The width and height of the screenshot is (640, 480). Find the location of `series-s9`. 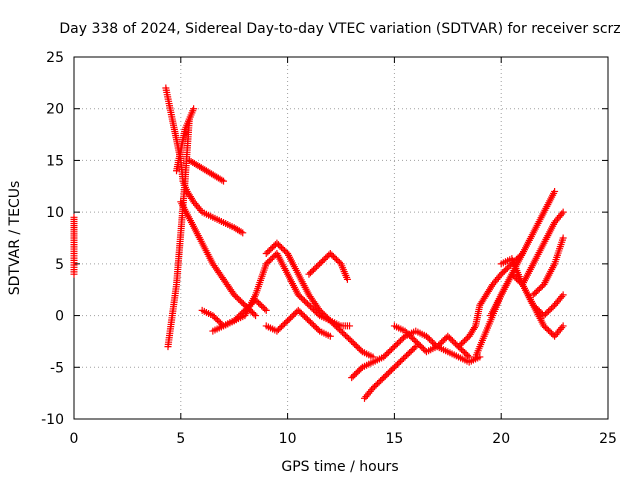

series-s9 is located at coordinates (319, 300).